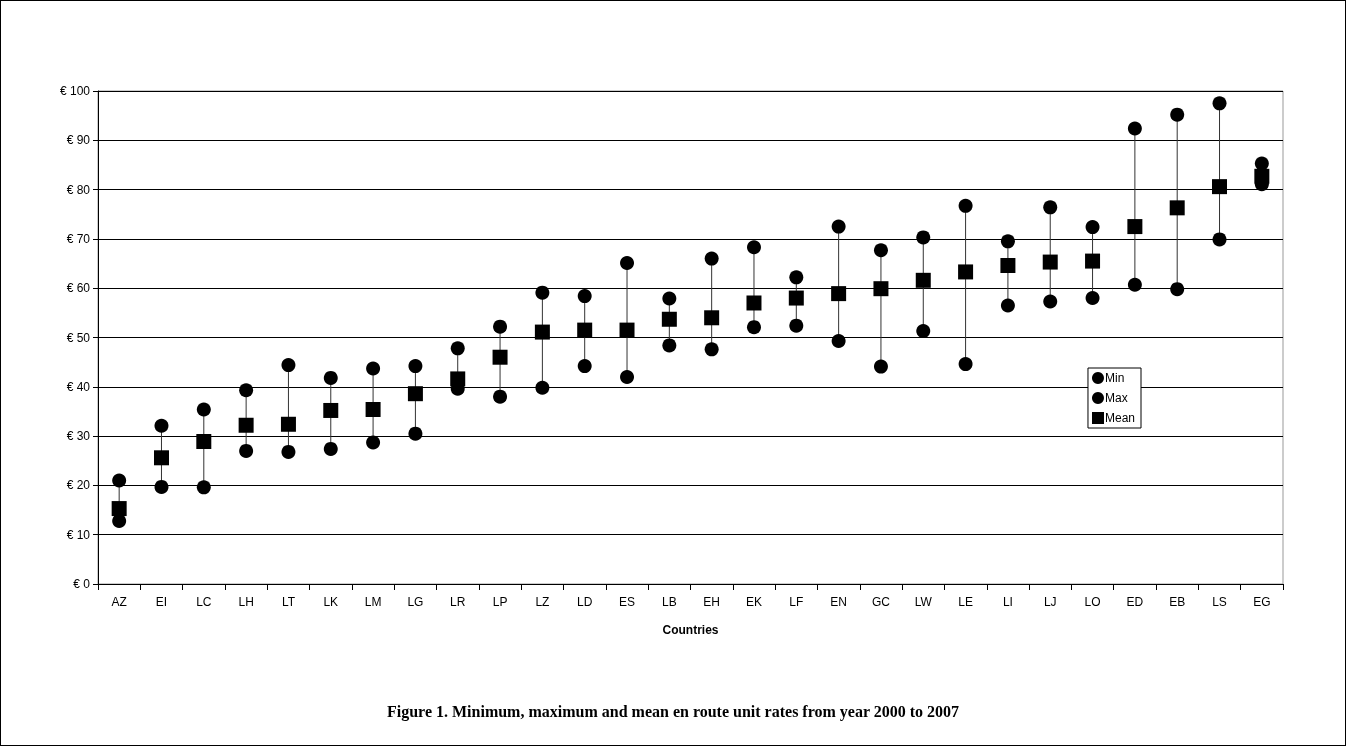  What do you see at coordinates (78, 189) in the screenshot?
I see `y-tick-label: € 80` at bounding box center [78, 189].